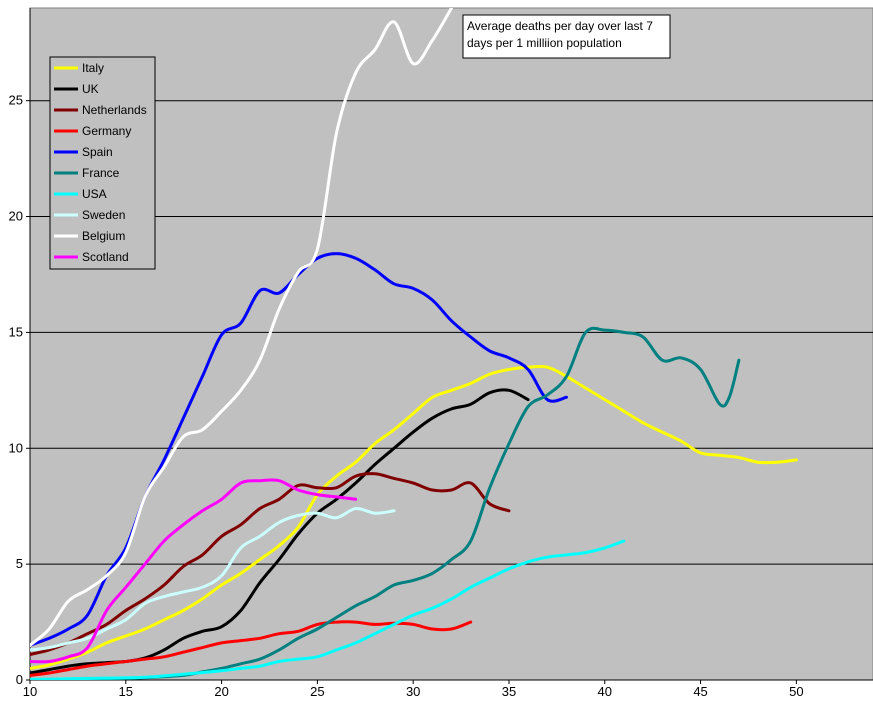 The image size is (873, 715). I want to click on legend-label-france: France, so click(101, 173).